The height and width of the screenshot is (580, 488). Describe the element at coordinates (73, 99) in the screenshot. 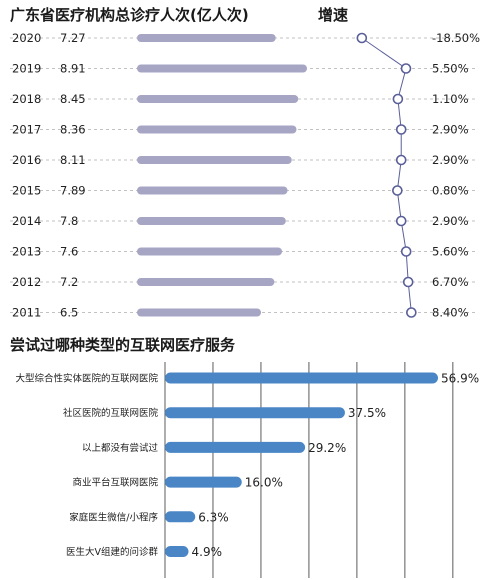

I see `value-label: 8.45` at that location.